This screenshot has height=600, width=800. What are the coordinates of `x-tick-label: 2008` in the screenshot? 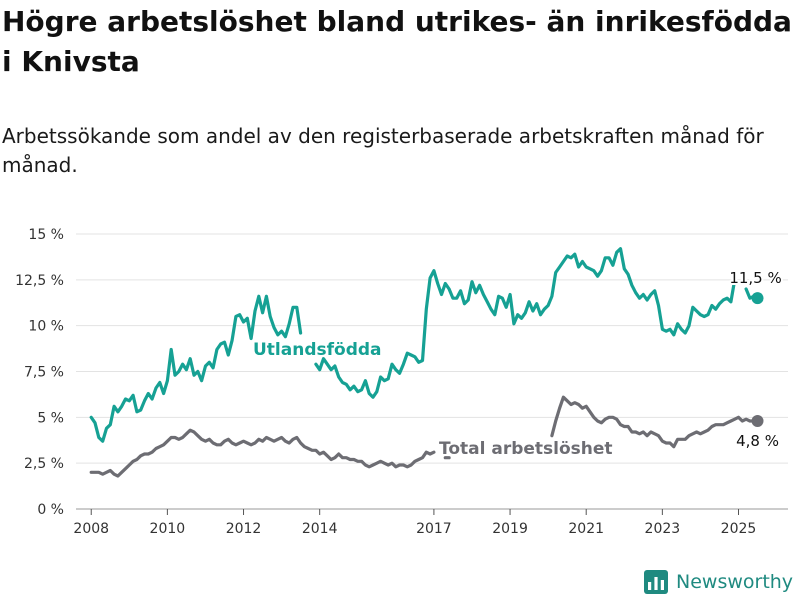 It's located at (91, 529).